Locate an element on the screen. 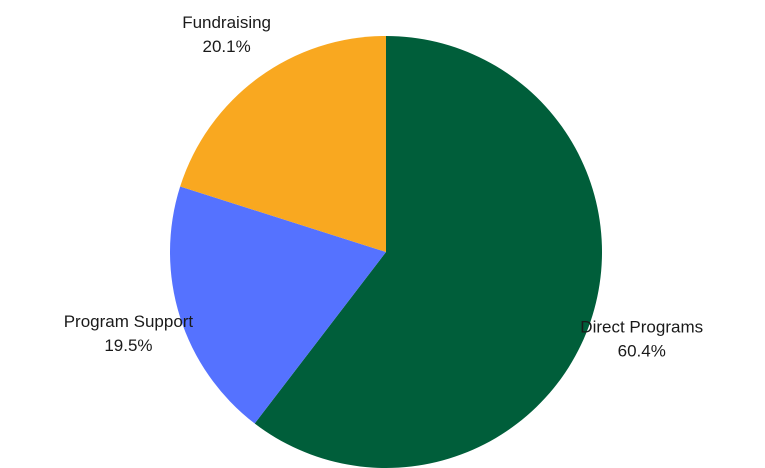  pie-label-program-support: Program Support 19.5% is located at coordinates (129, 333).